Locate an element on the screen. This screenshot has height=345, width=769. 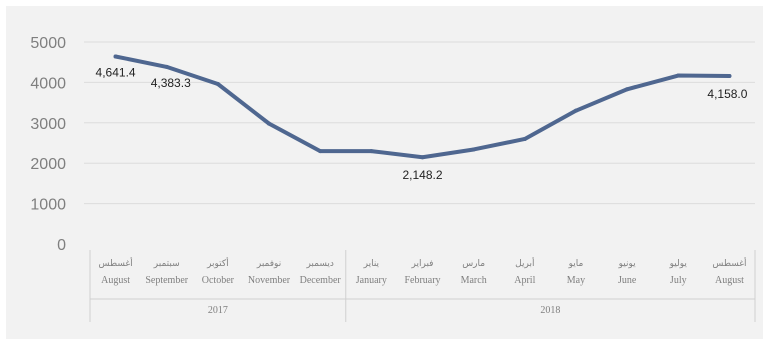
y-tick-label-4000: 4000 is located at coordinates (48, 83).